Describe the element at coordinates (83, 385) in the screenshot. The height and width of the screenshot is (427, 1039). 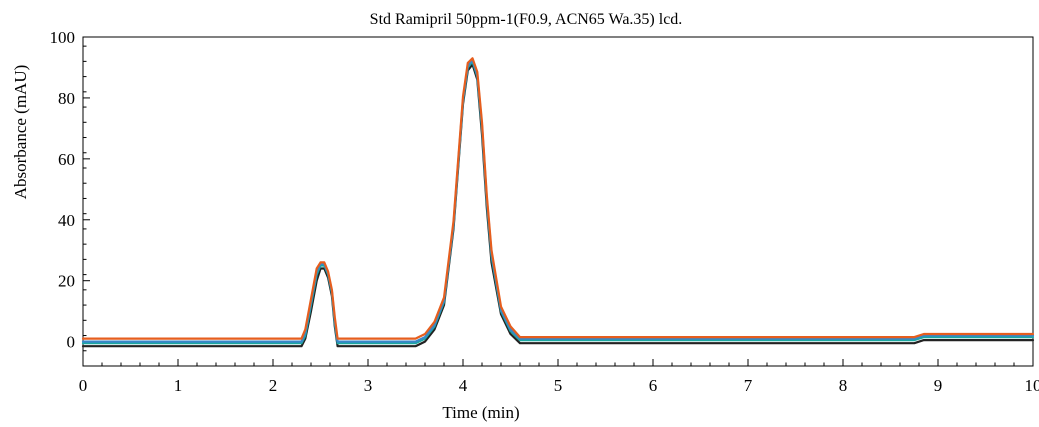
I see `x-tick-label: 0` at that location.